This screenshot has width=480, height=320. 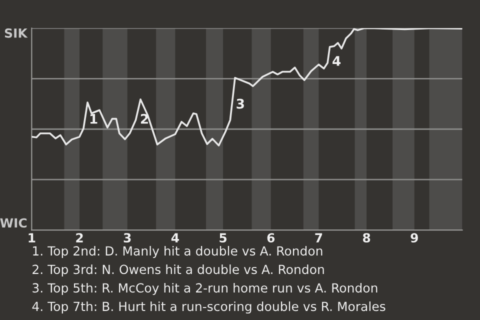 What do you see at coordinates (79, 237) in the screenshot?
I see `x-tick-label: 2` at bounding box center [79, 237].